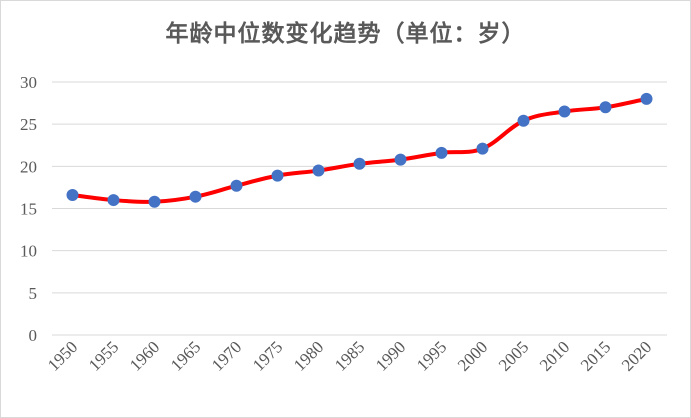 This screenshot has width=691, height=418. What do you see at coordinates (28, 166) in the screenshot?
I see `y-tick-label: 20` at bounding box center [28, 166].